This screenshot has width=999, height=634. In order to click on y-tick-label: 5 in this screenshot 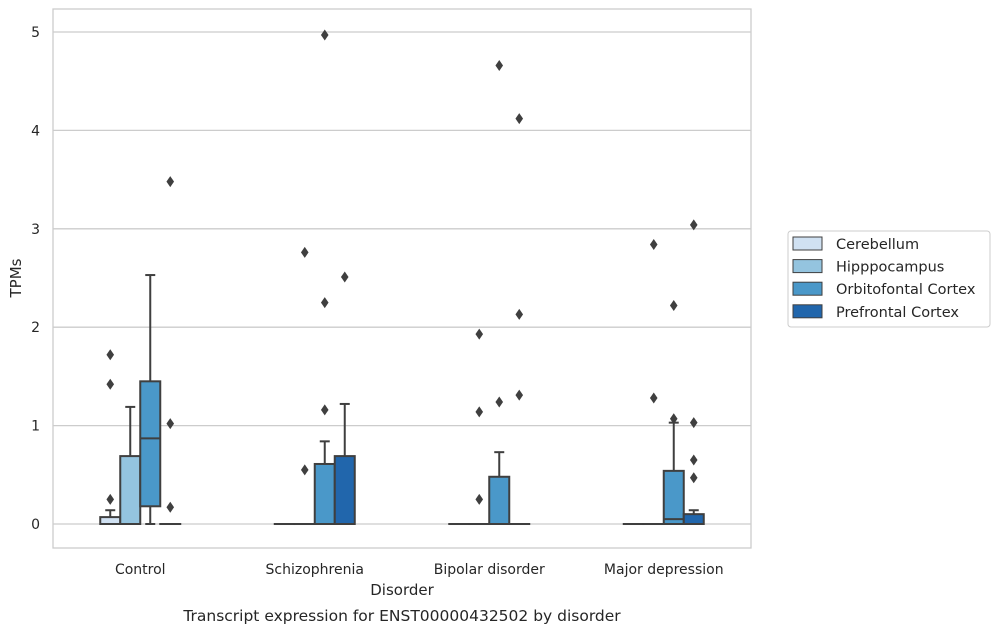, I will do `click(35, 33)`.